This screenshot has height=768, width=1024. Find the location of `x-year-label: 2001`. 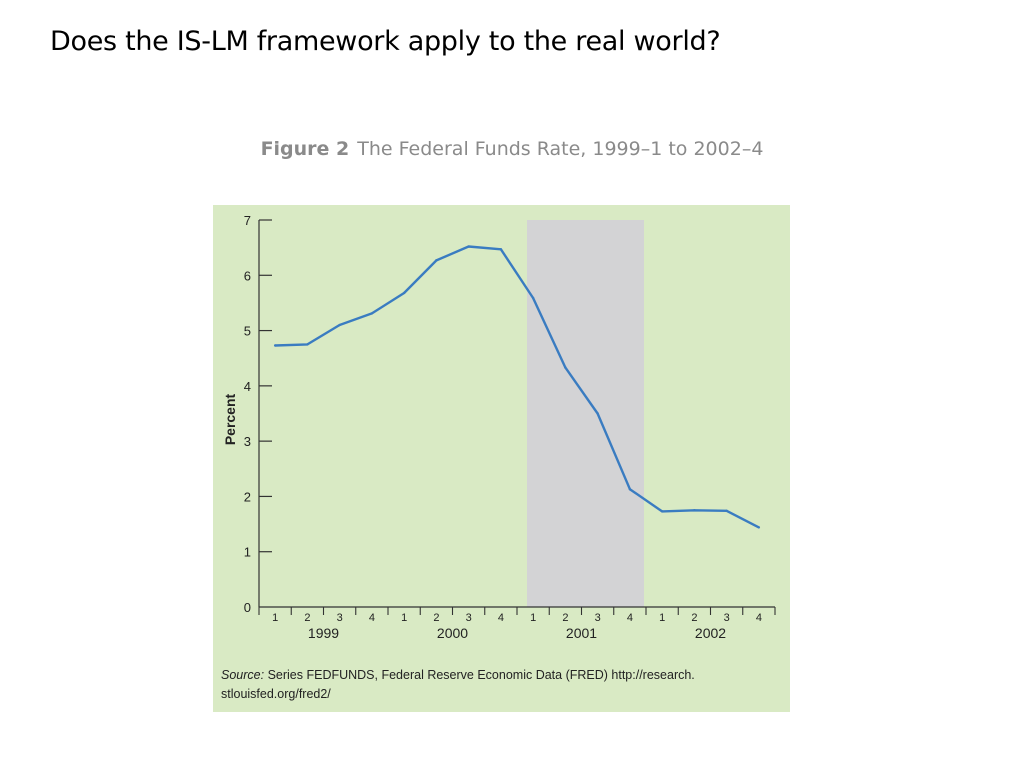

x-year-label: 2001 is located at coordinates (581, 633).